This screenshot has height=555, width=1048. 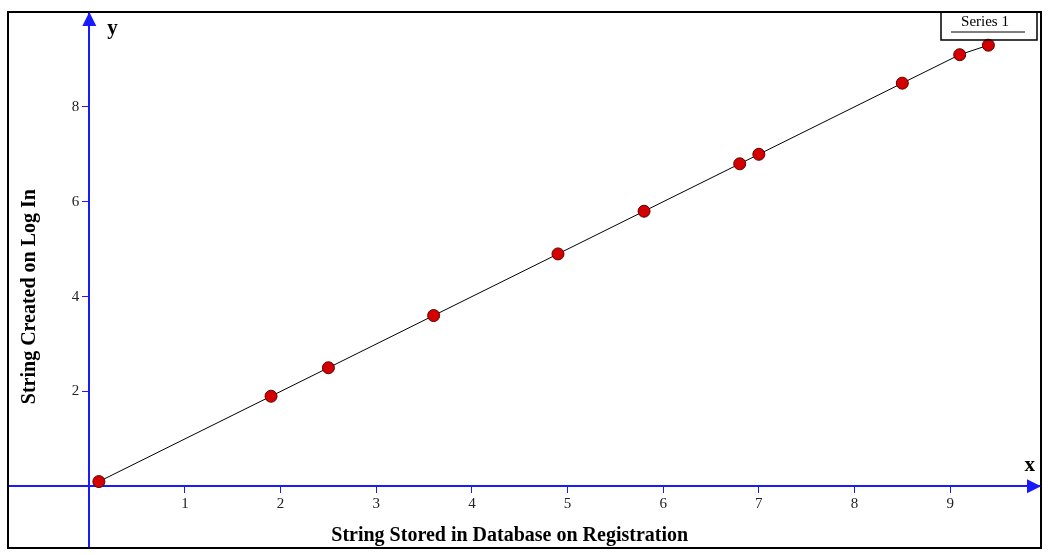 I want to click on y-tick-label: 6, so click(x=75, y=200).